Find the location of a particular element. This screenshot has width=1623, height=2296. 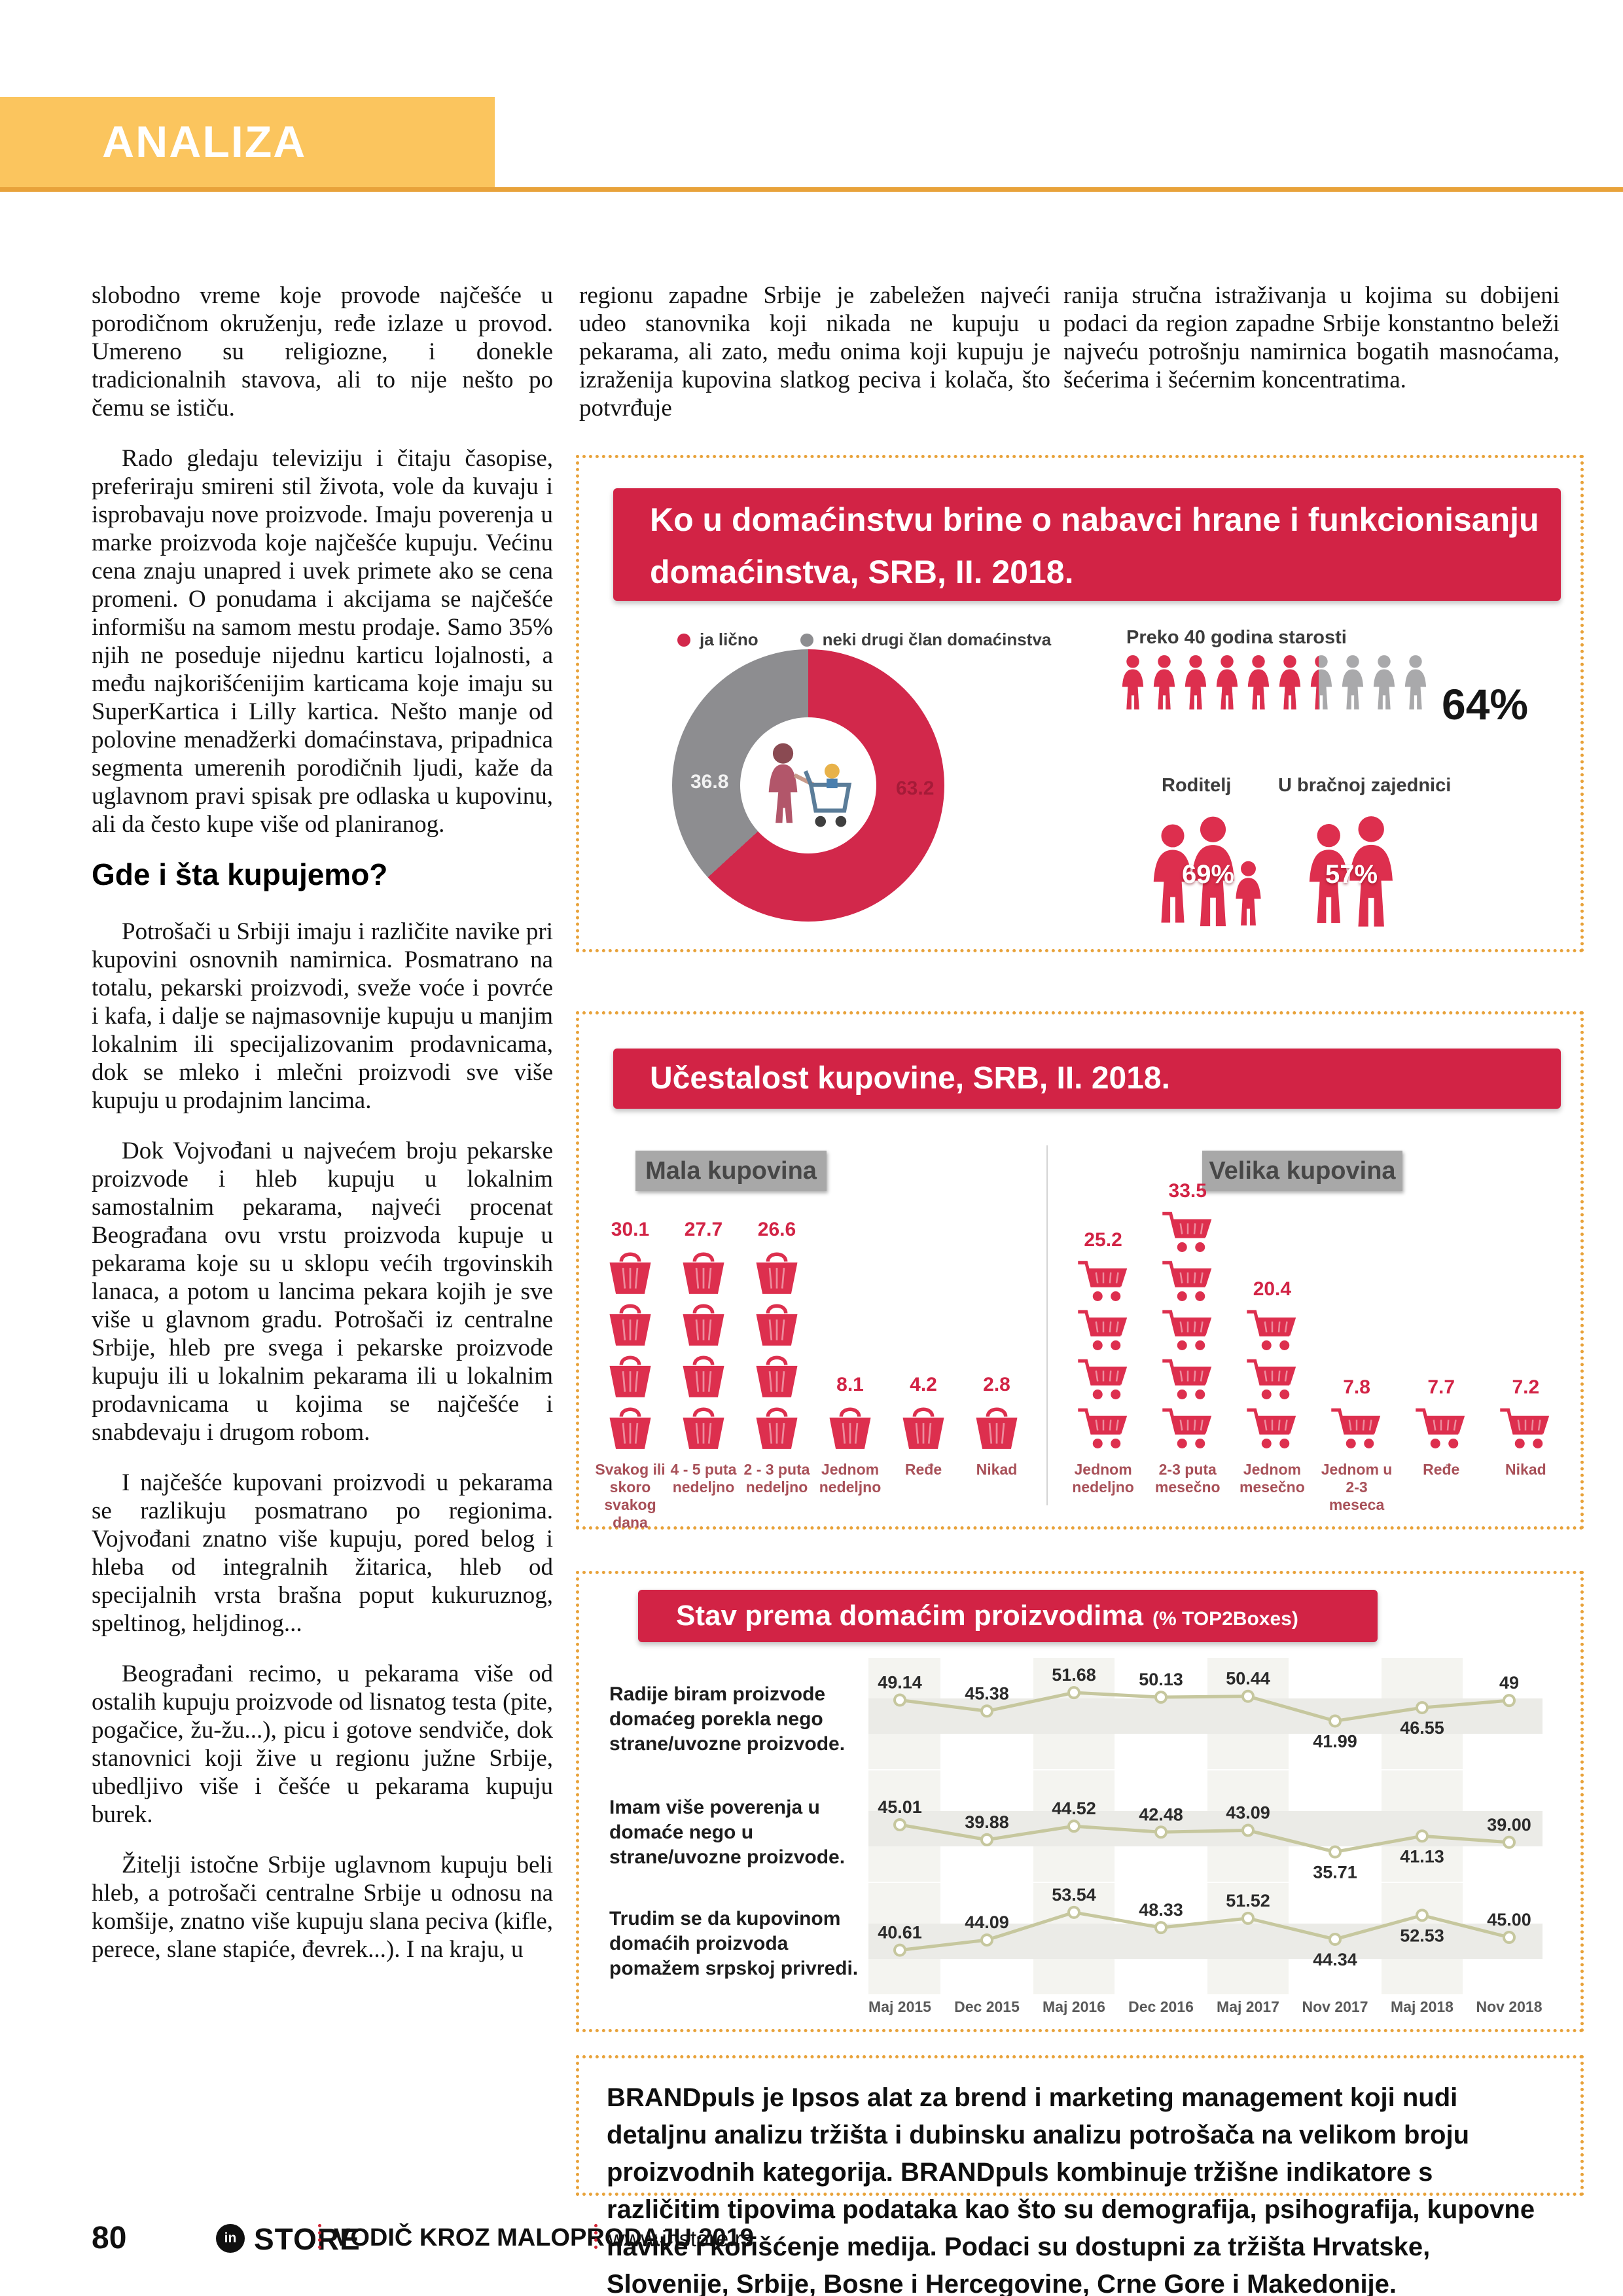

category-label: Jednom mesečno is located at coordinates (1272, 1478).